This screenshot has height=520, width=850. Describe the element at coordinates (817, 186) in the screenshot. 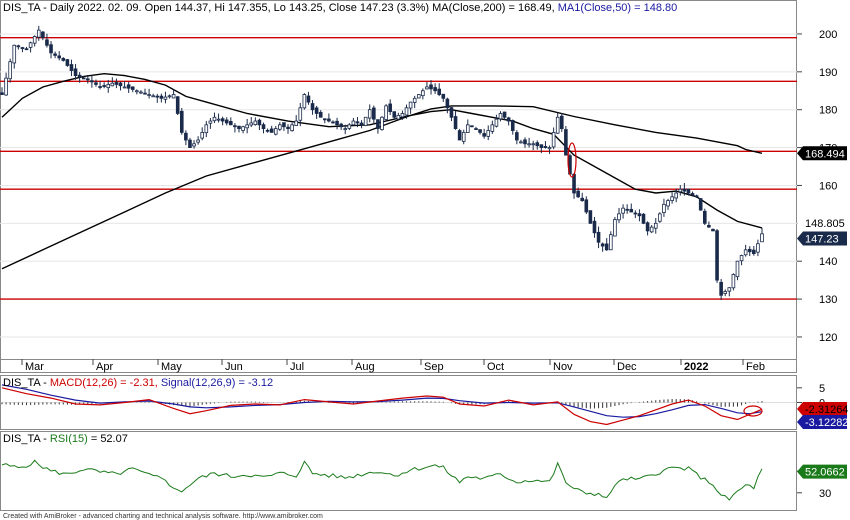

I see `price-y-axis: 120130140150160170180190200` at that location.